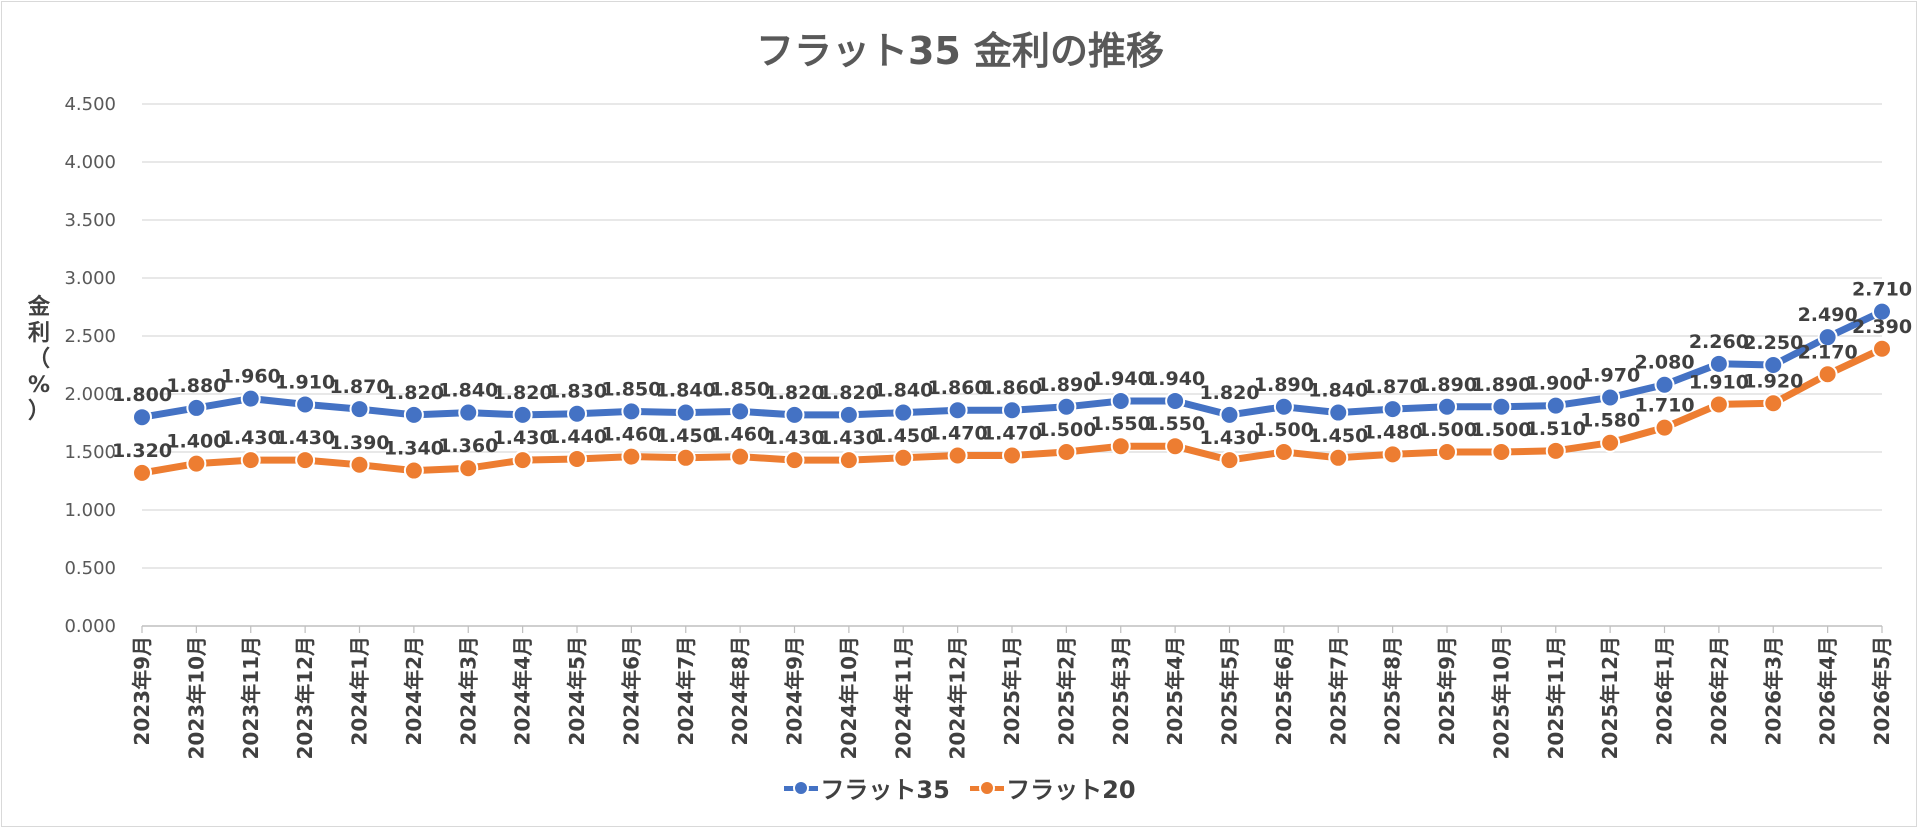  What do you see at coordinates (38, 359) in the screenshot?
I see `y-axis-label-char: （` at bounding box center [38, 359].